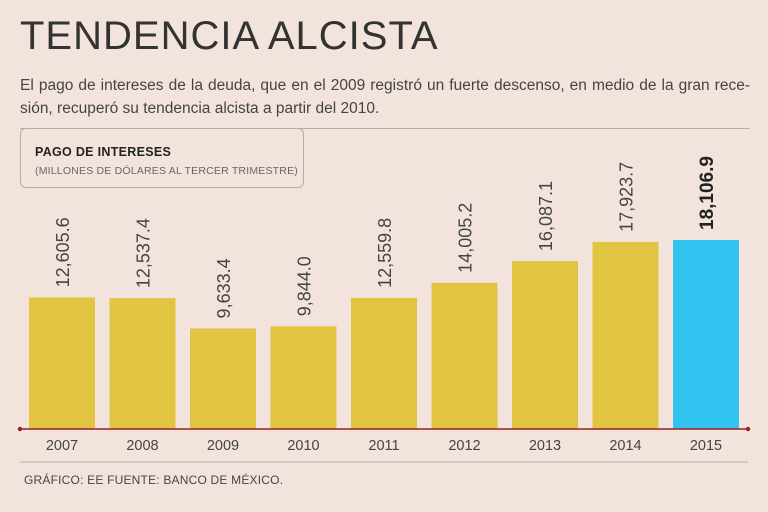 The height and width of the screenshot is (512, 768). Describe the element at coordinates (229, 36) in the screenshot. I see `chart-title: TENDENCIA ALCISTA` at that location.